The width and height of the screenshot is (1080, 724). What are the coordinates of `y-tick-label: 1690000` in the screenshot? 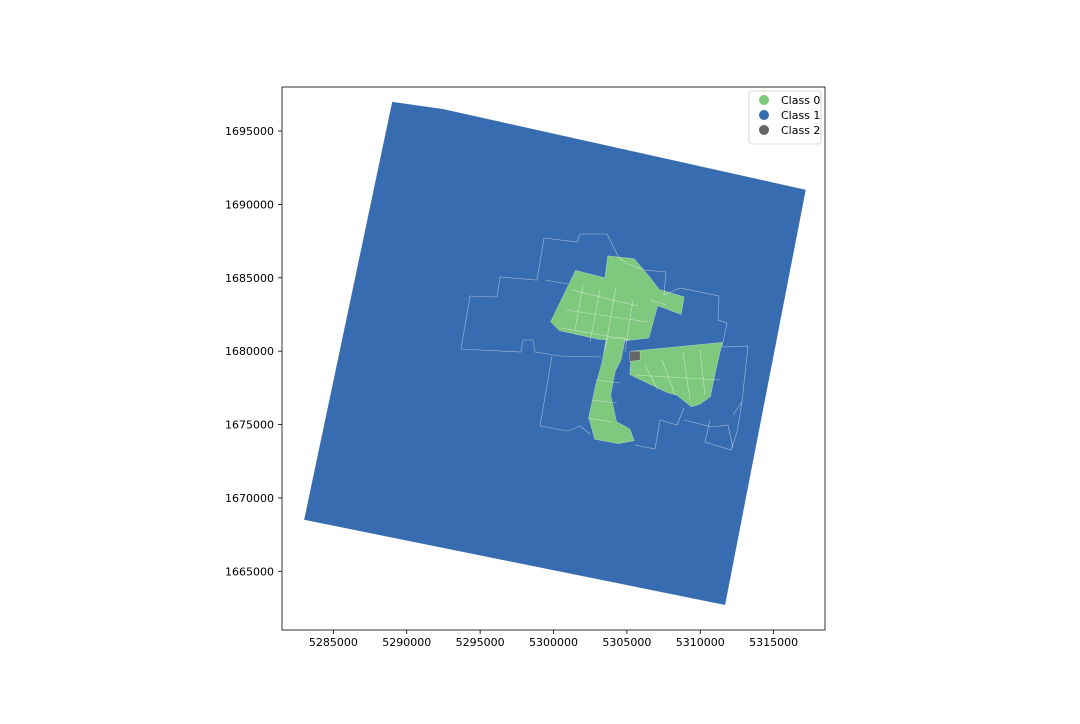 It's located at (249, 204).